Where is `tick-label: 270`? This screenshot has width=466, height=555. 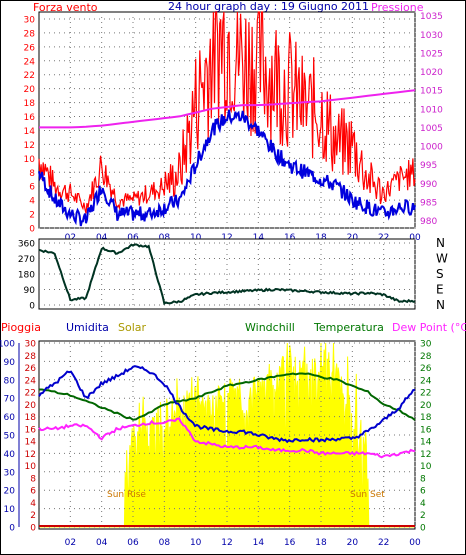 tick-label: 270 is located at coordinates (26, 260).